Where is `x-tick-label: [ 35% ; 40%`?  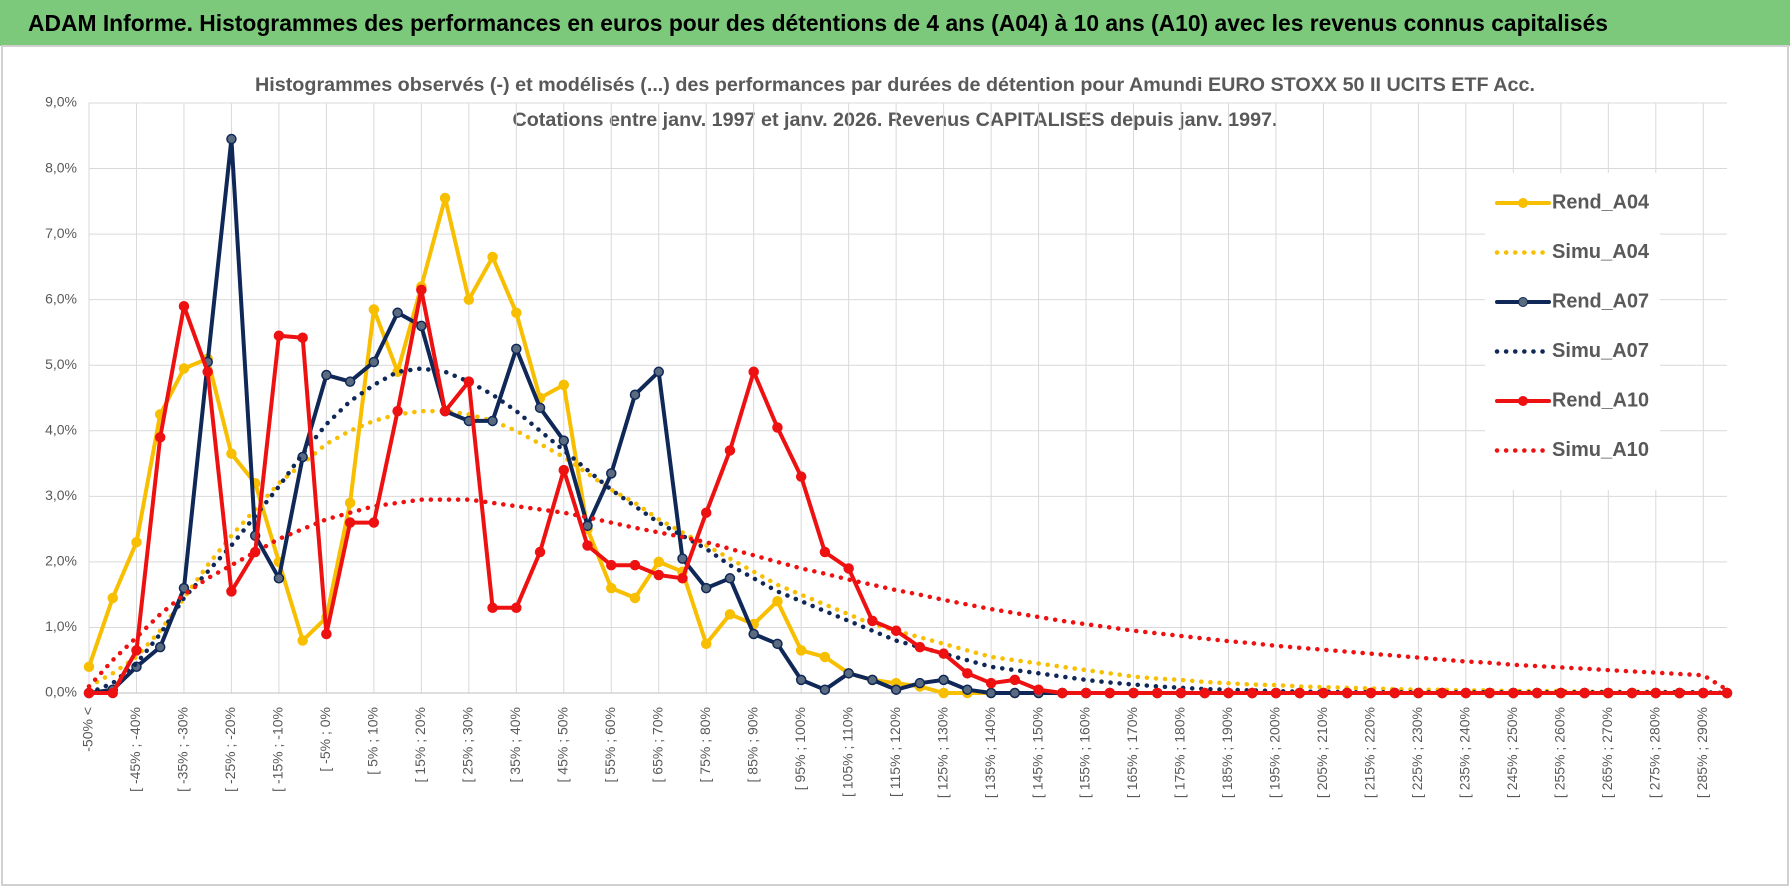 x-tick-label: [ 35% ; 40% is located at coordinates (515, 745).